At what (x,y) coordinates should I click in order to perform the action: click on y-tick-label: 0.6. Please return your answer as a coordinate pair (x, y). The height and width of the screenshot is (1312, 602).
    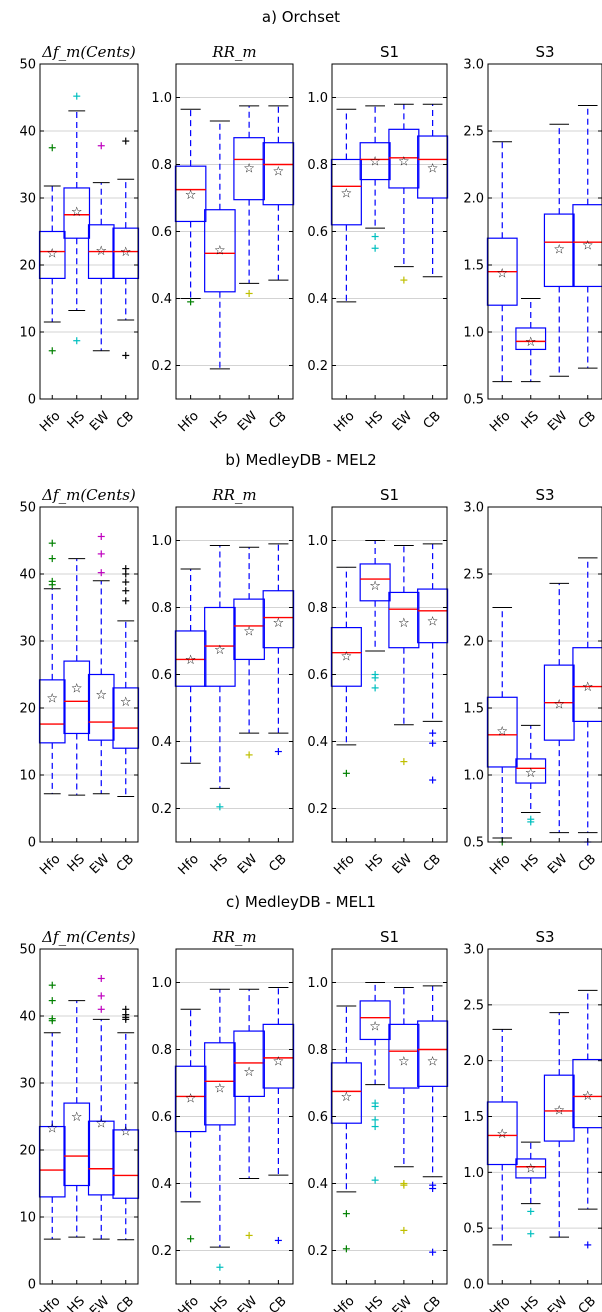
    Looking at the image, I should click on (161, 232).